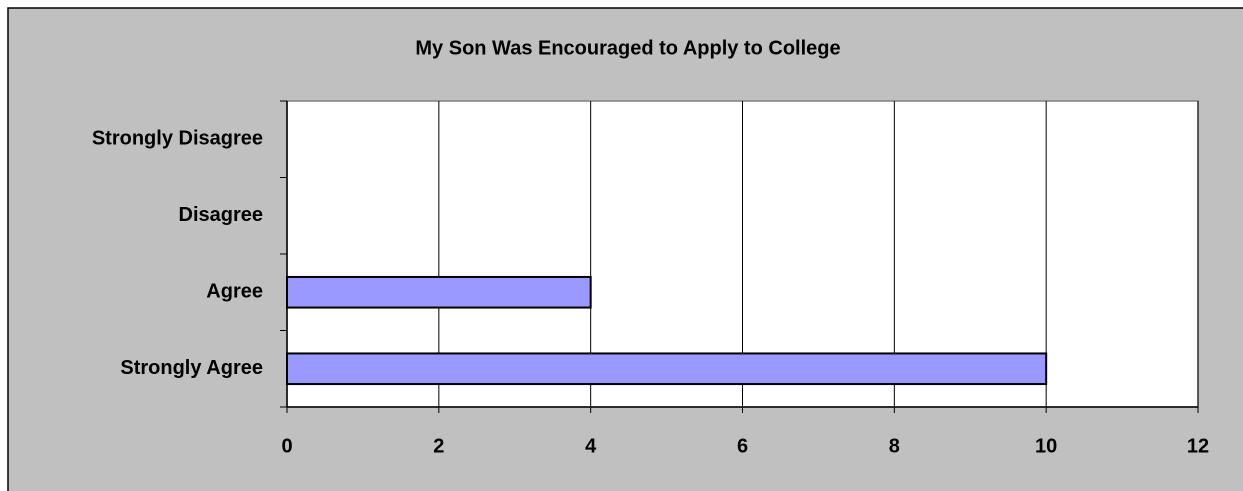 Image resolution: width=1243 pixels, height=491 pixels. Describe the element at coordinates (191, 368) in the screenshot. I see `y-tick-label: Strongly Agree` at that location.